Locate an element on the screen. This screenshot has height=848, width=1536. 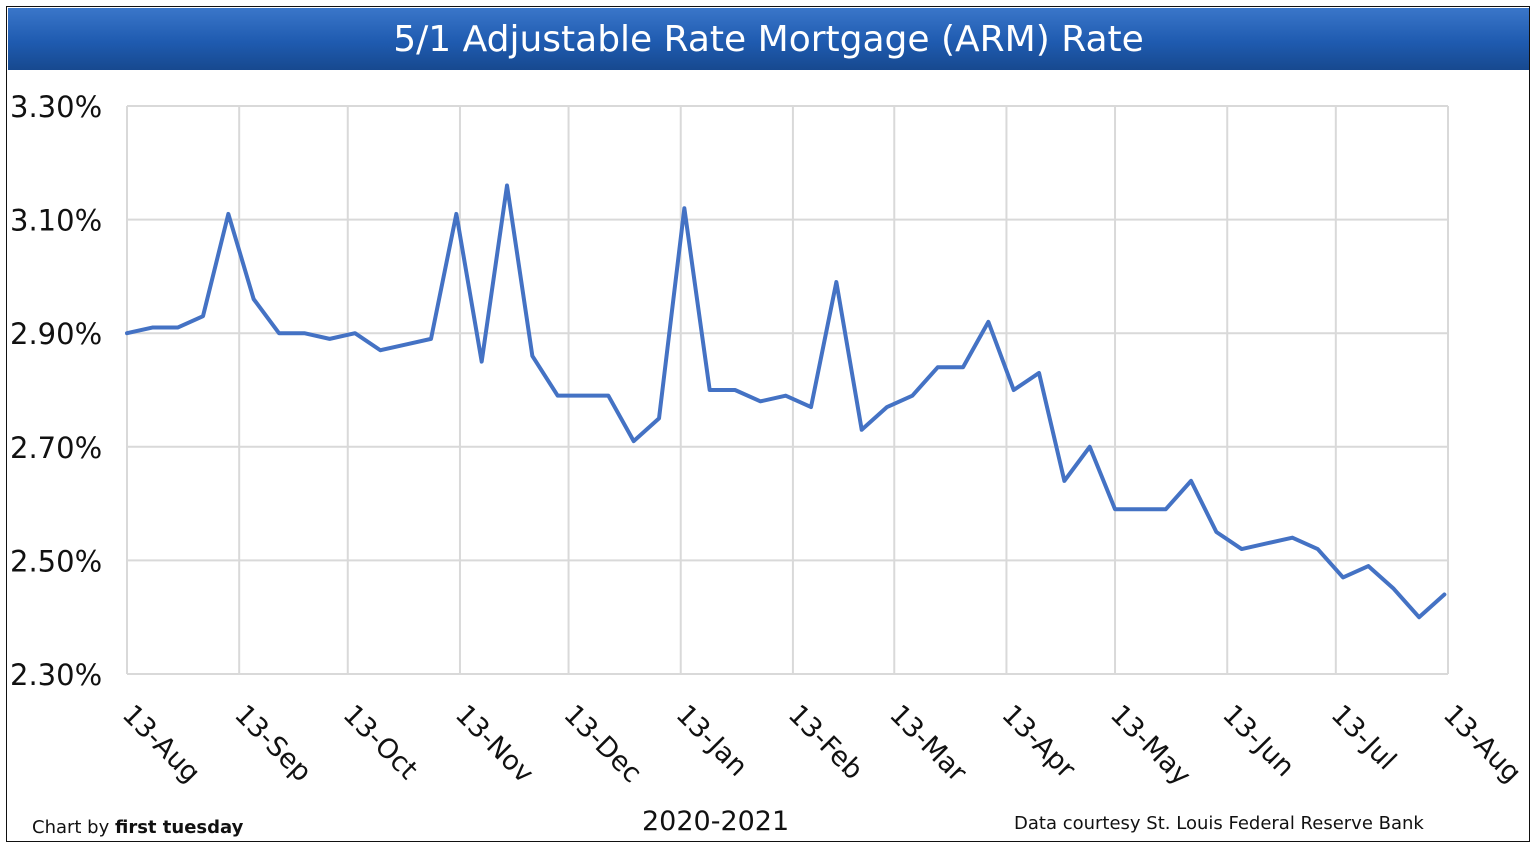
x-tick-label: 13-Oct is located at coordinates (380, 742).